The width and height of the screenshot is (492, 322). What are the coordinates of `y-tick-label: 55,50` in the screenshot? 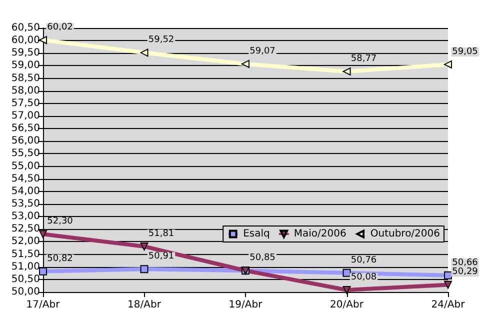 It's located at (25, 154).